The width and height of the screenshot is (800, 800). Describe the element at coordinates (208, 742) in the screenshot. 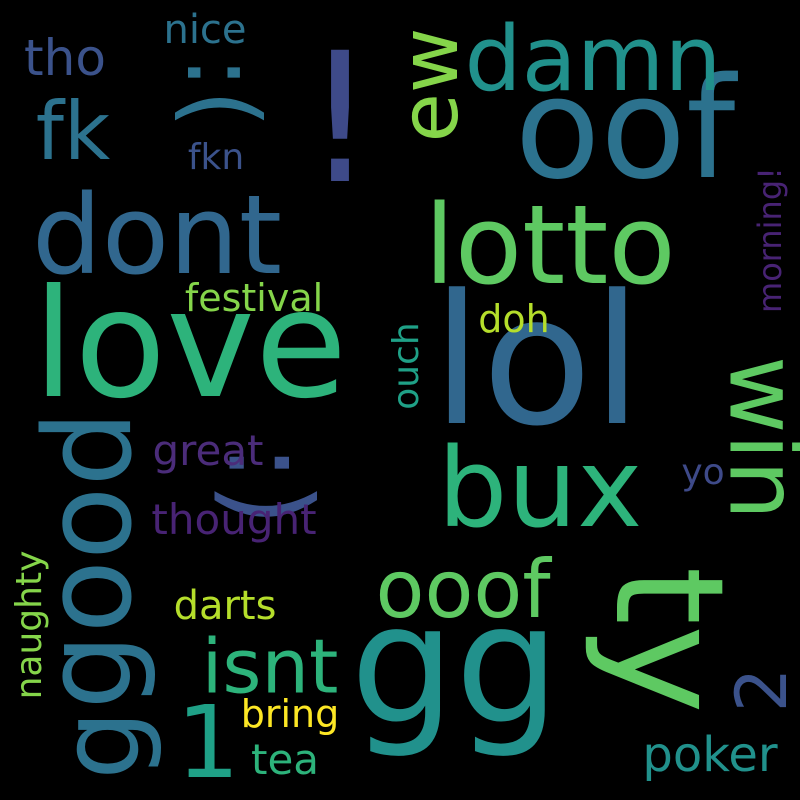

I see `word-one: 1` at that location.